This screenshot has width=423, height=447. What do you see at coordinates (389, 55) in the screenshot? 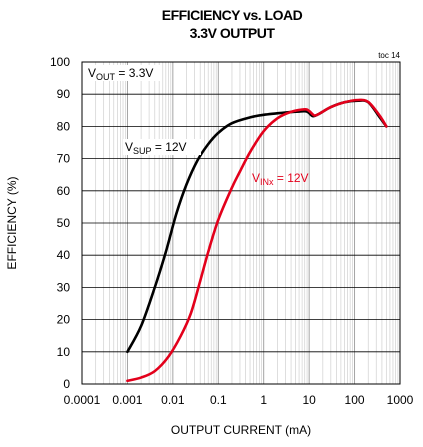
I see `chart-note: toc 14` at bounding box center [389, 55].